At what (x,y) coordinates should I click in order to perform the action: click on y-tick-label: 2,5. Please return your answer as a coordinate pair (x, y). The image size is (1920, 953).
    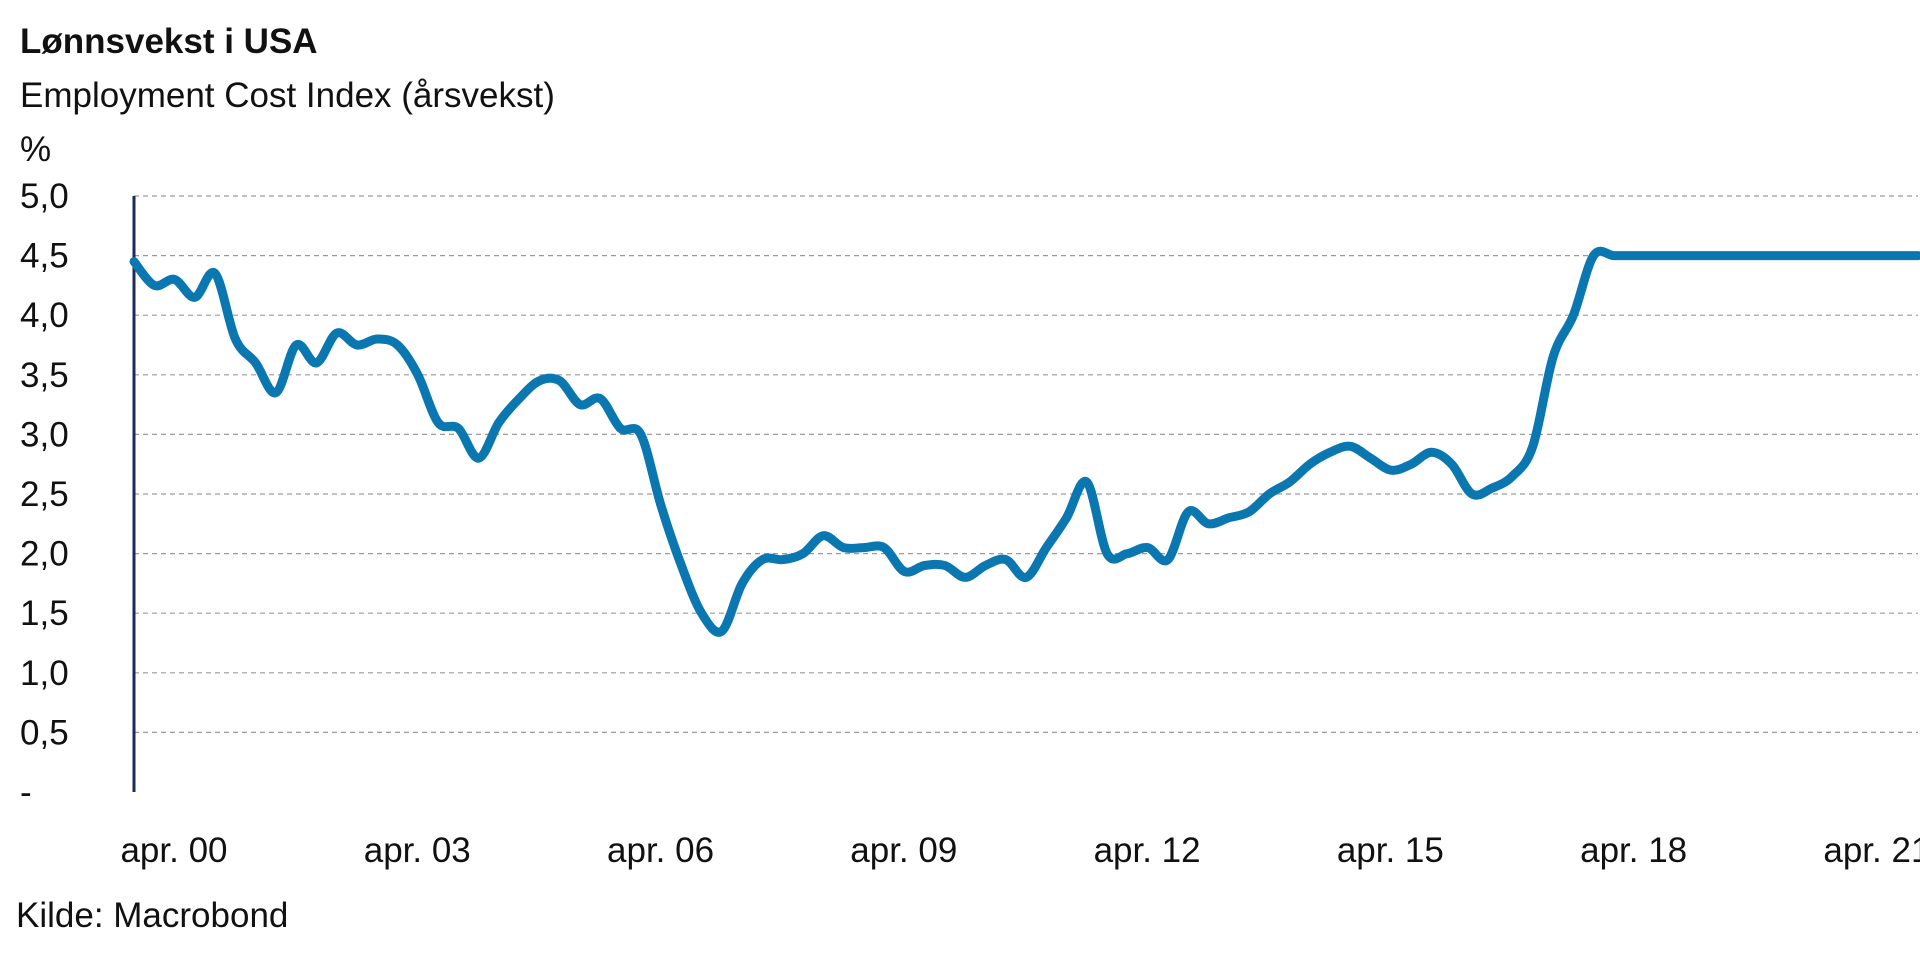
    Looking at the image, I should click on (44, 494).